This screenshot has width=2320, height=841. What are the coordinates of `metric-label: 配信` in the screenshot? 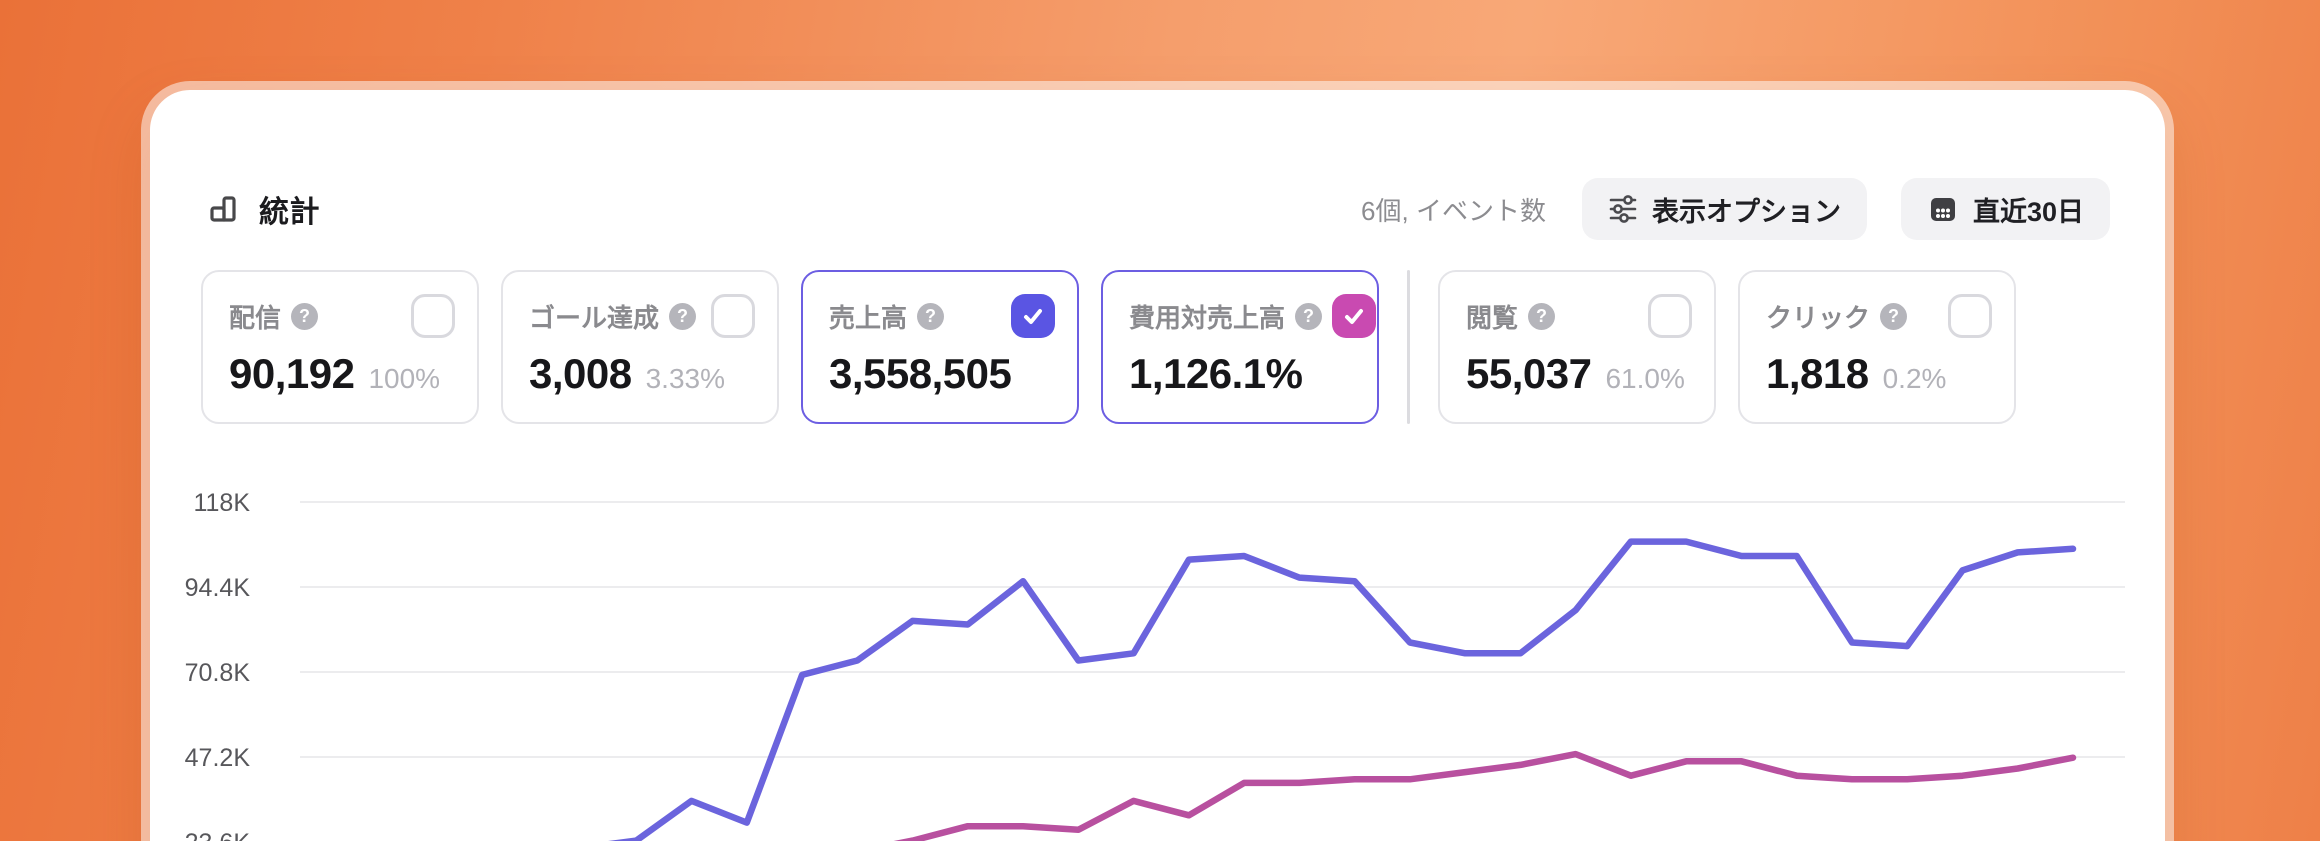 It's located at (255, 317).